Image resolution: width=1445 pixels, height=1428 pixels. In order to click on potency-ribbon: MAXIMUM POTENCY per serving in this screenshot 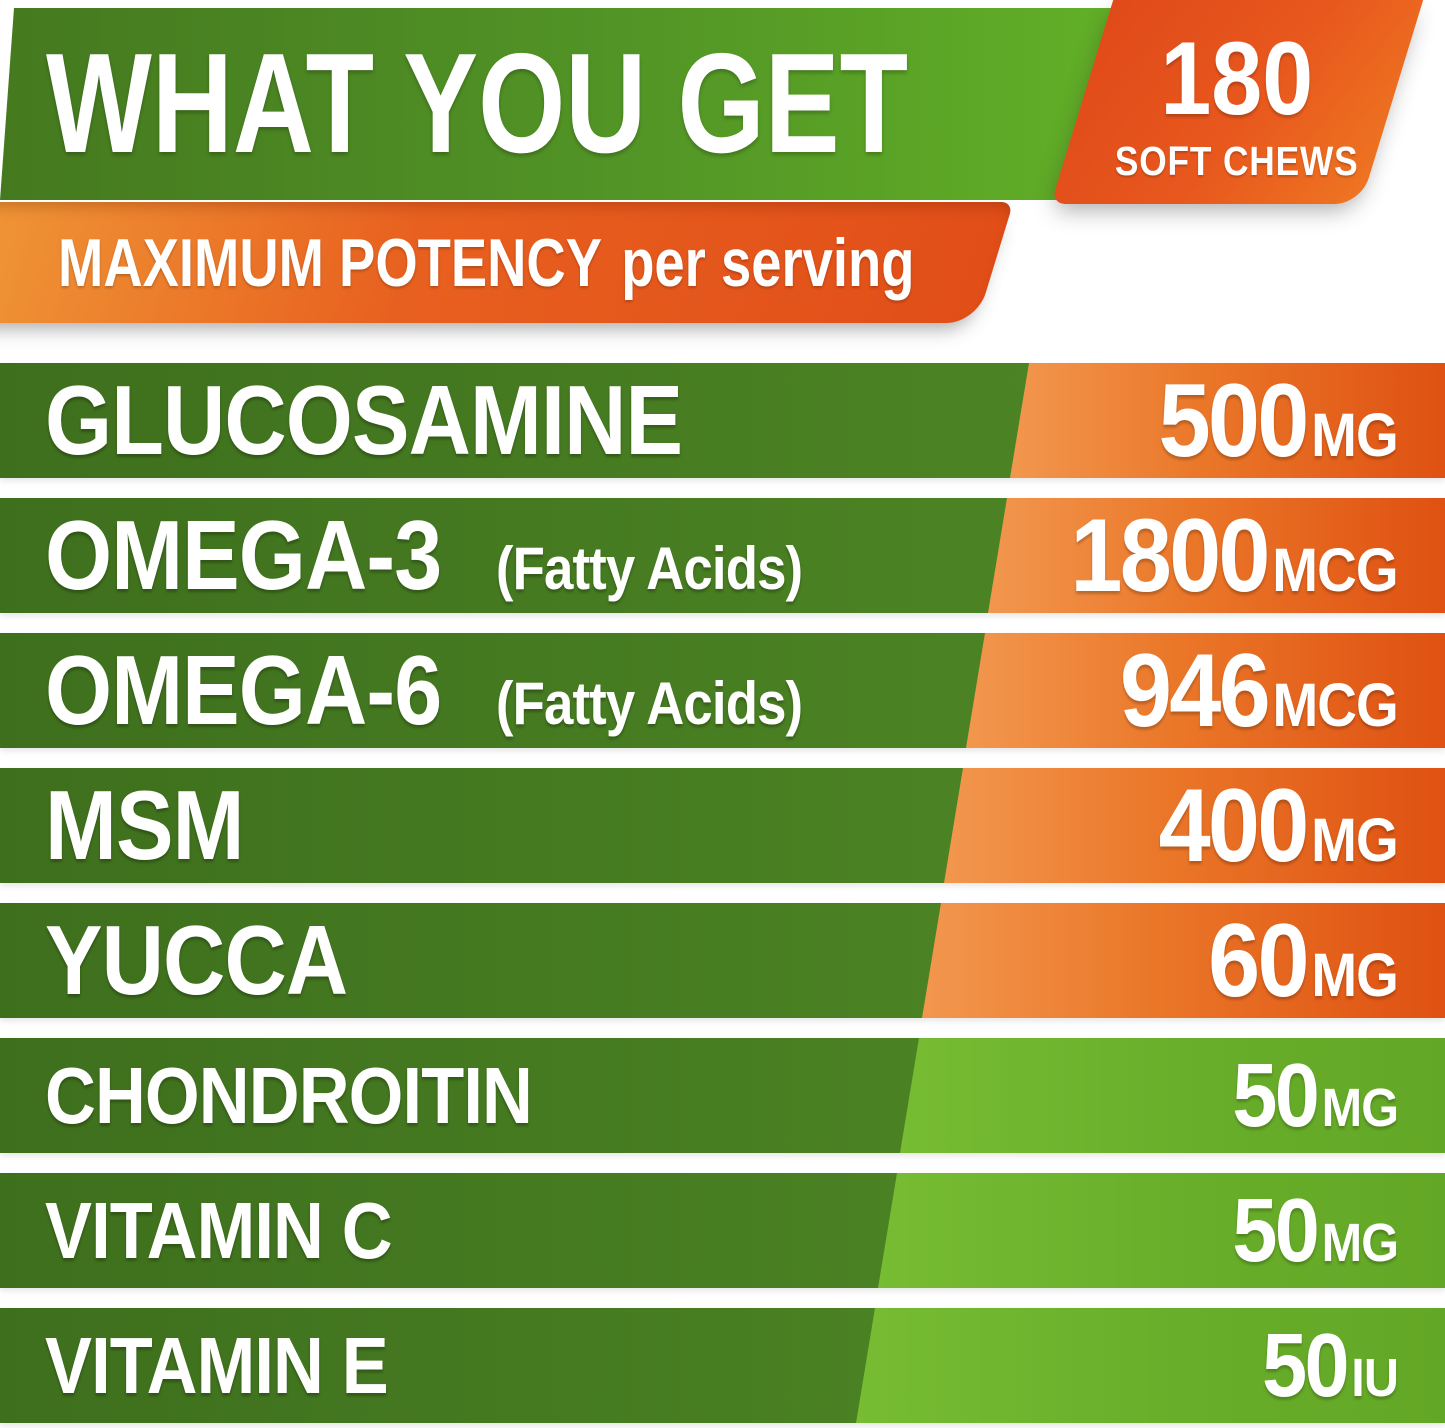, I will do `click(507, 262)`.